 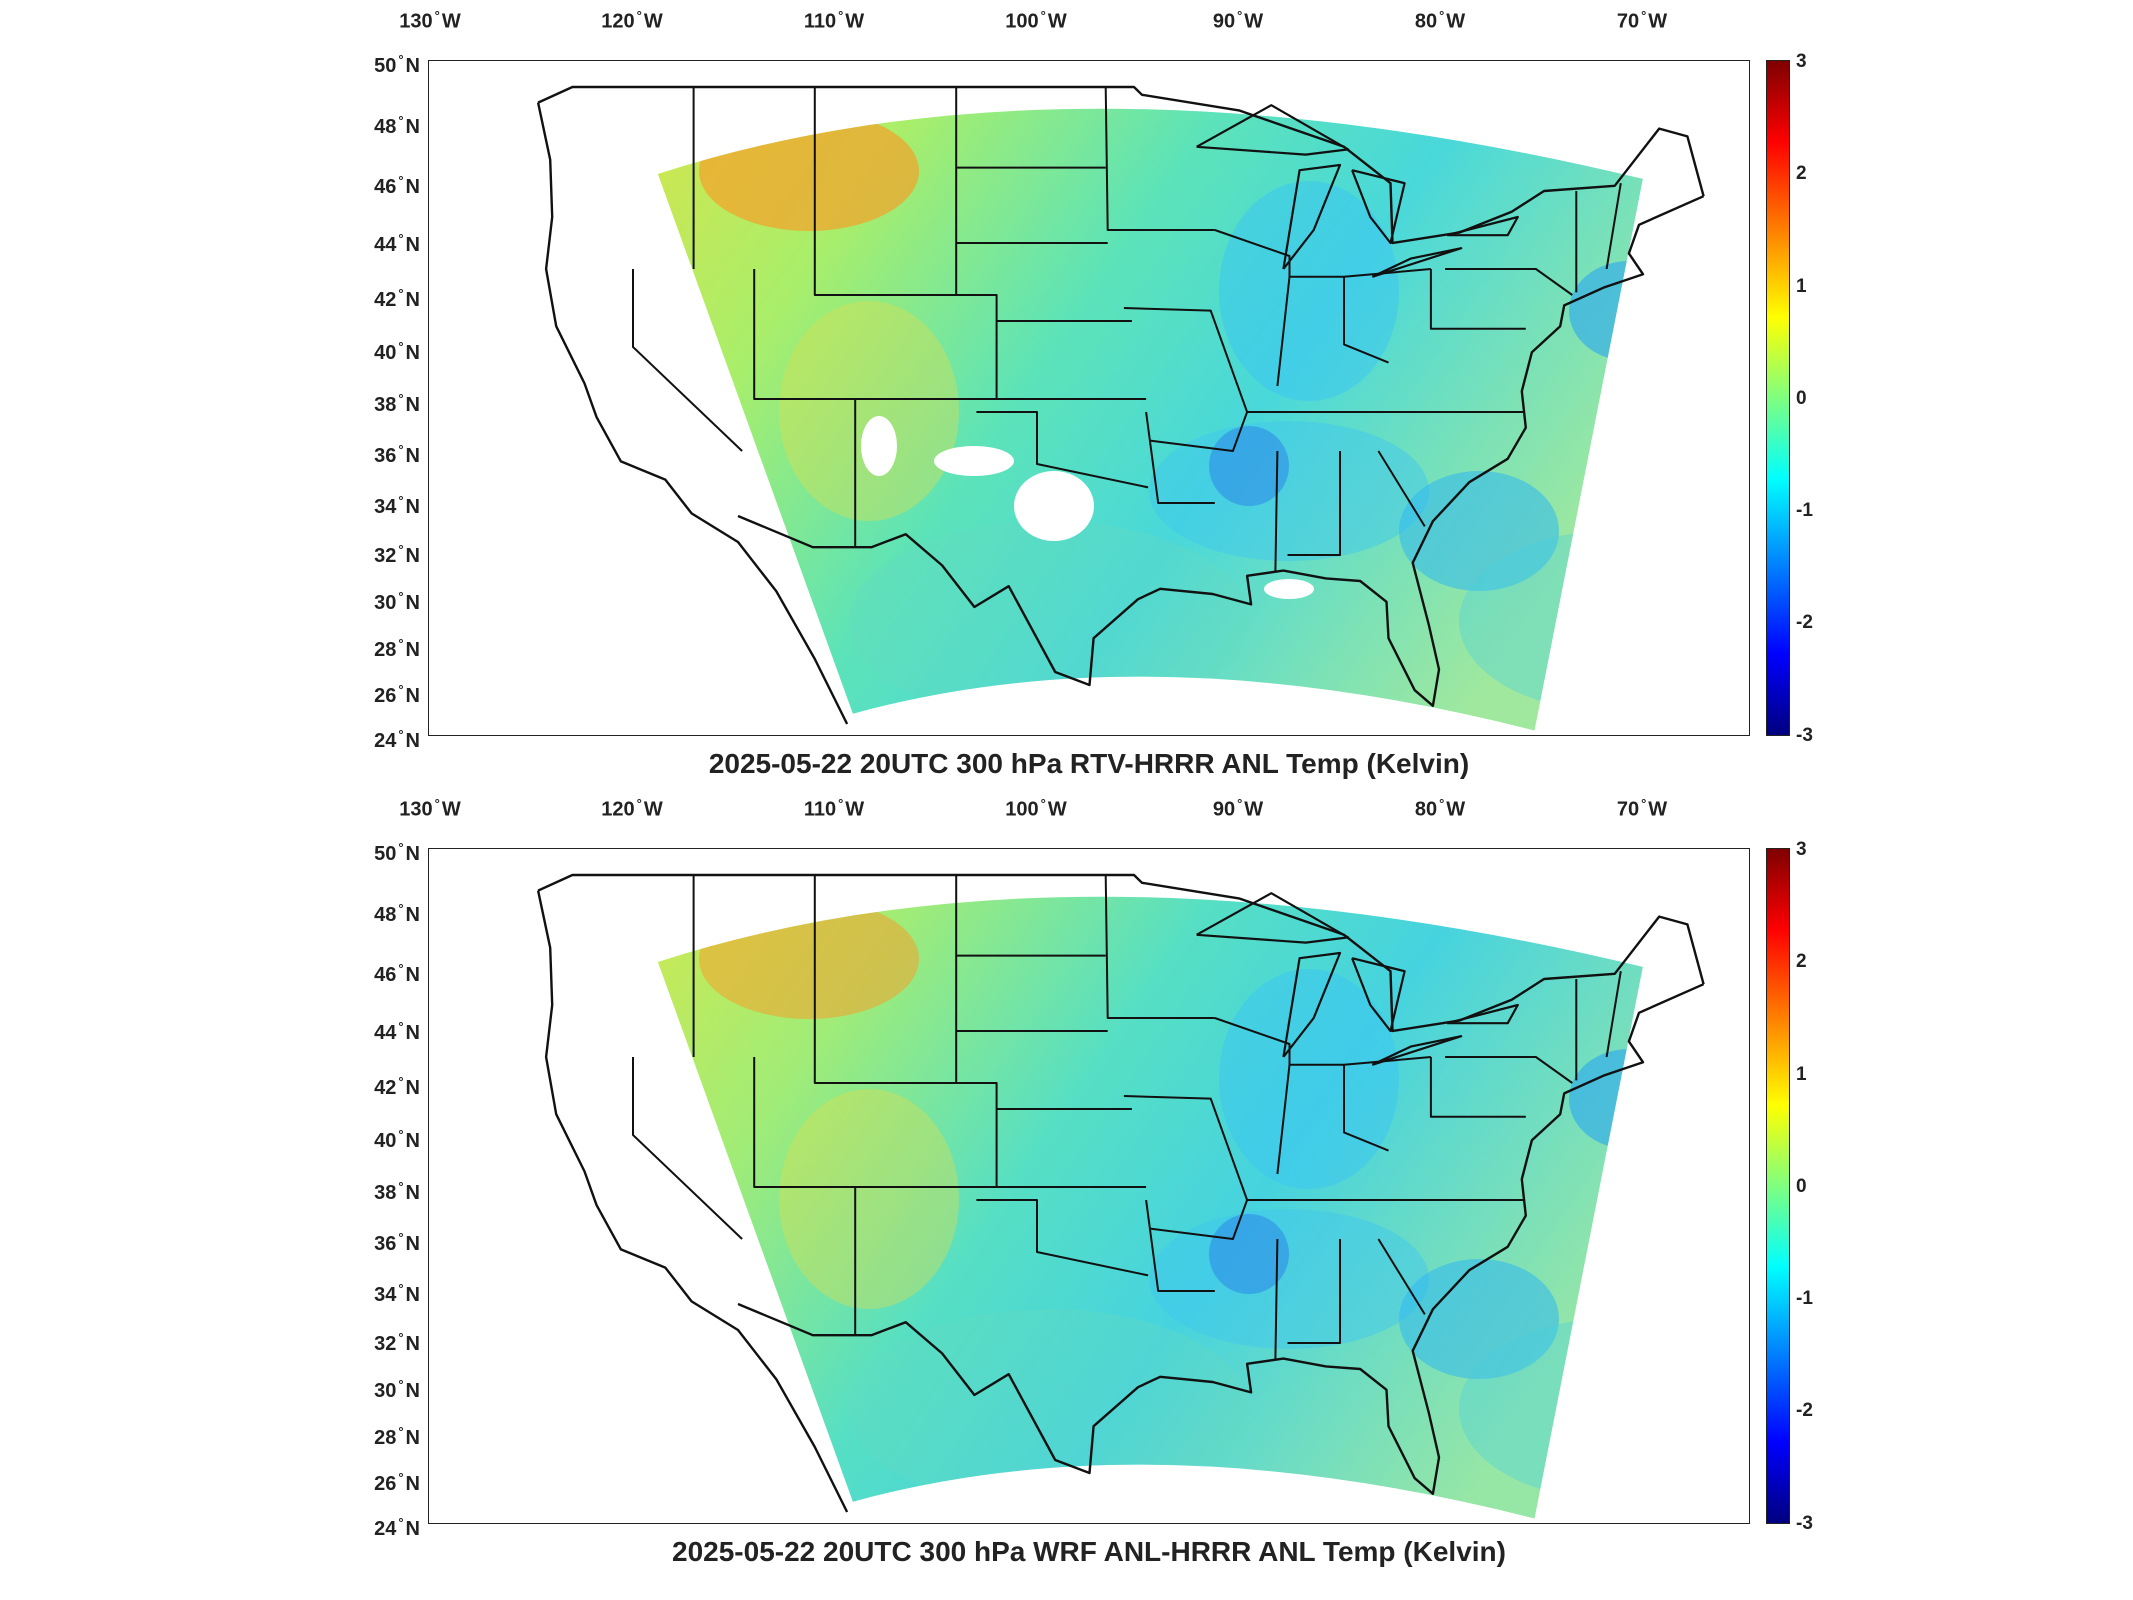 I want to click on longitude-tick-label: 100 ° W, so click(x=1036, y=20).